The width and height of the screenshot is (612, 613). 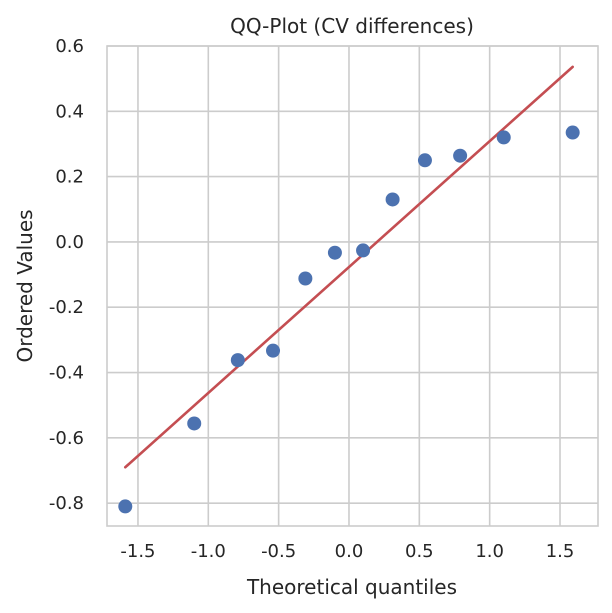 I want to click on y-tick-label: 0.6, so click(x=69, y=46).